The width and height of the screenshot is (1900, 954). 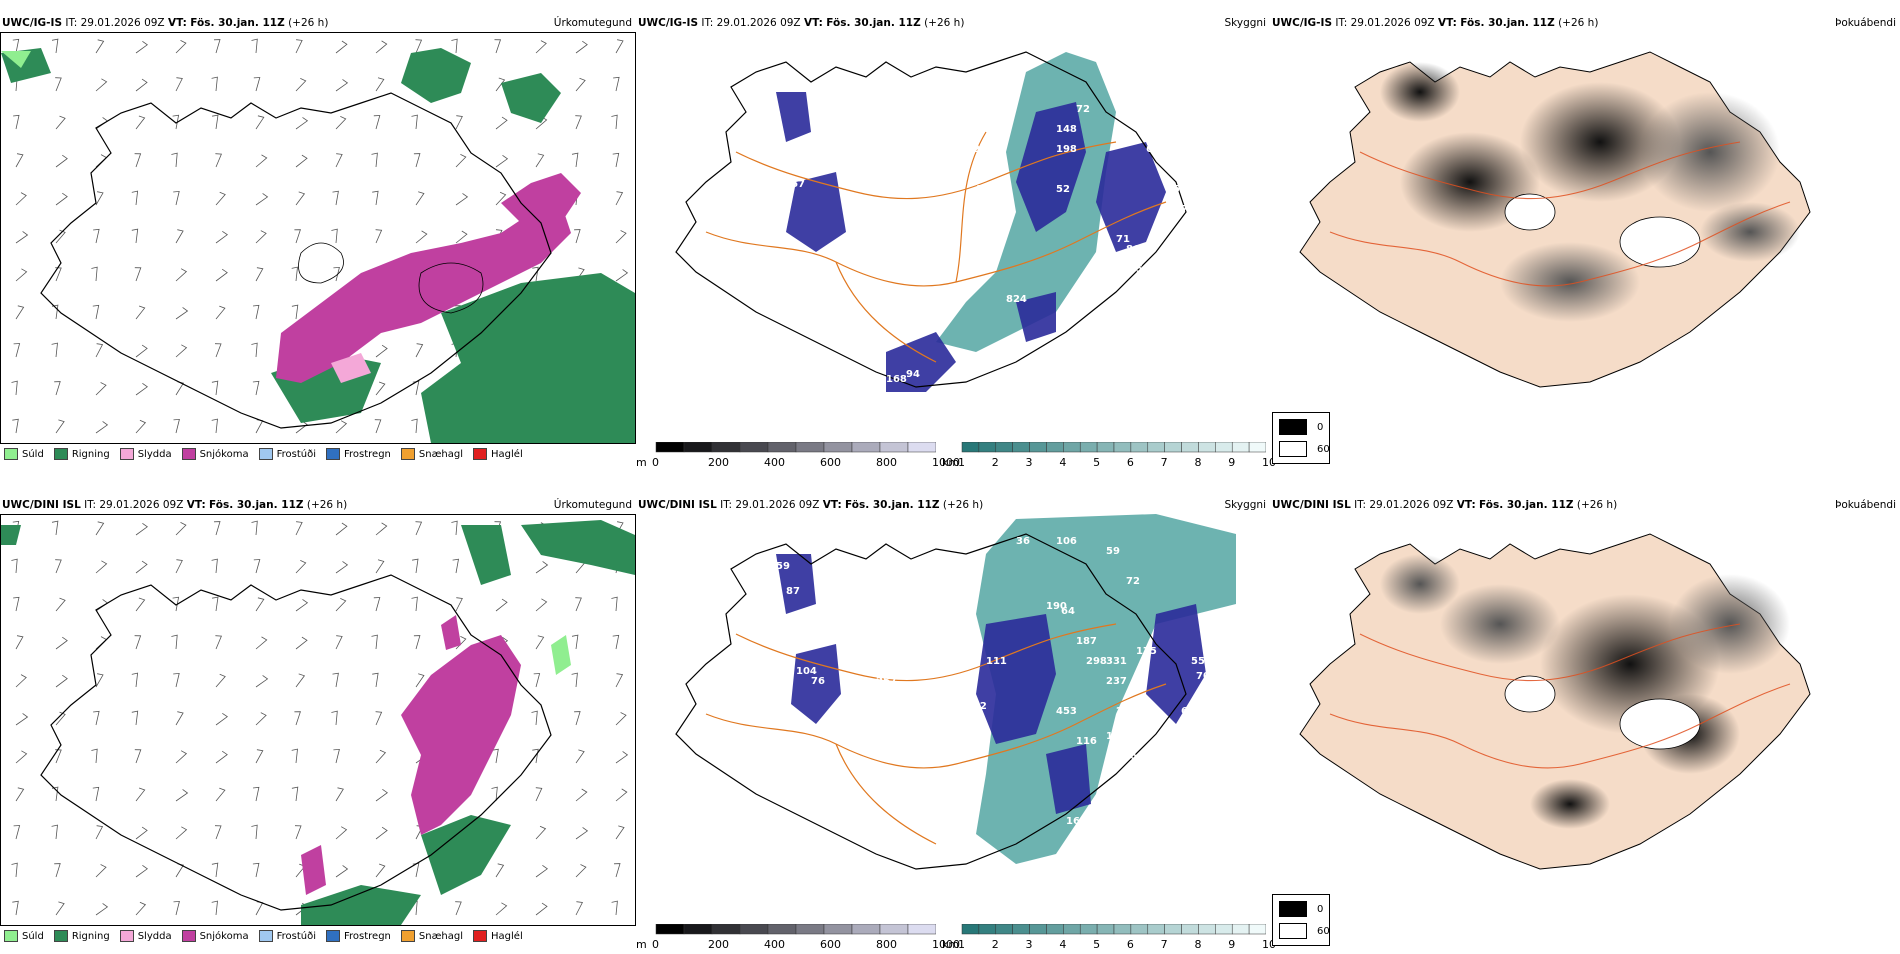 What do you see at coordinates (351, 368) in the screenshot?
I see `sleet-area` at bounding box center [351, 368].